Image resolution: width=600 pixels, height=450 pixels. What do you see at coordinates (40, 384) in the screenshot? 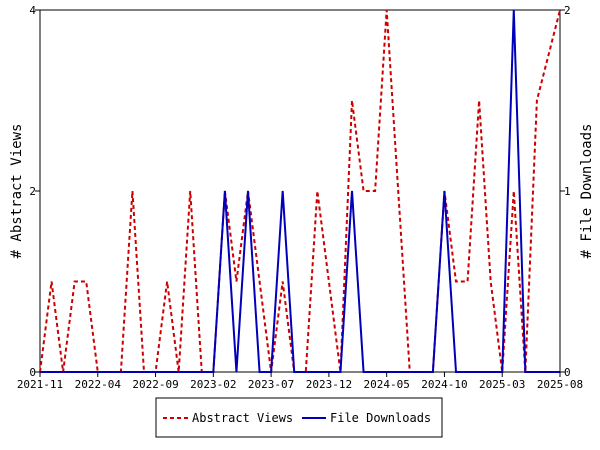
I see `x-tick-label: 2021-11` at bounding box center [40, 384].